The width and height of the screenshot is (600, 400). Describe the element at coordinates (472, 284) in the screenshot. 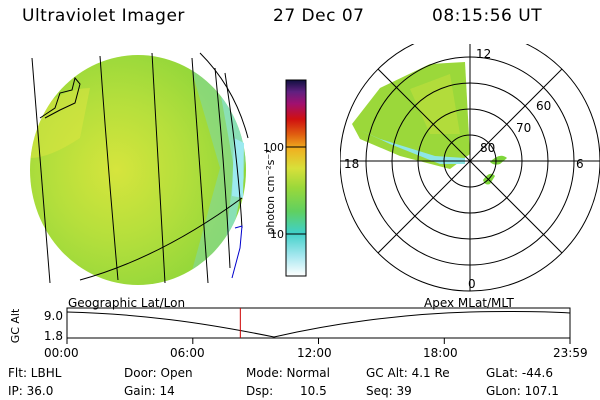

I see `mlt-label-0: 0` at that location.